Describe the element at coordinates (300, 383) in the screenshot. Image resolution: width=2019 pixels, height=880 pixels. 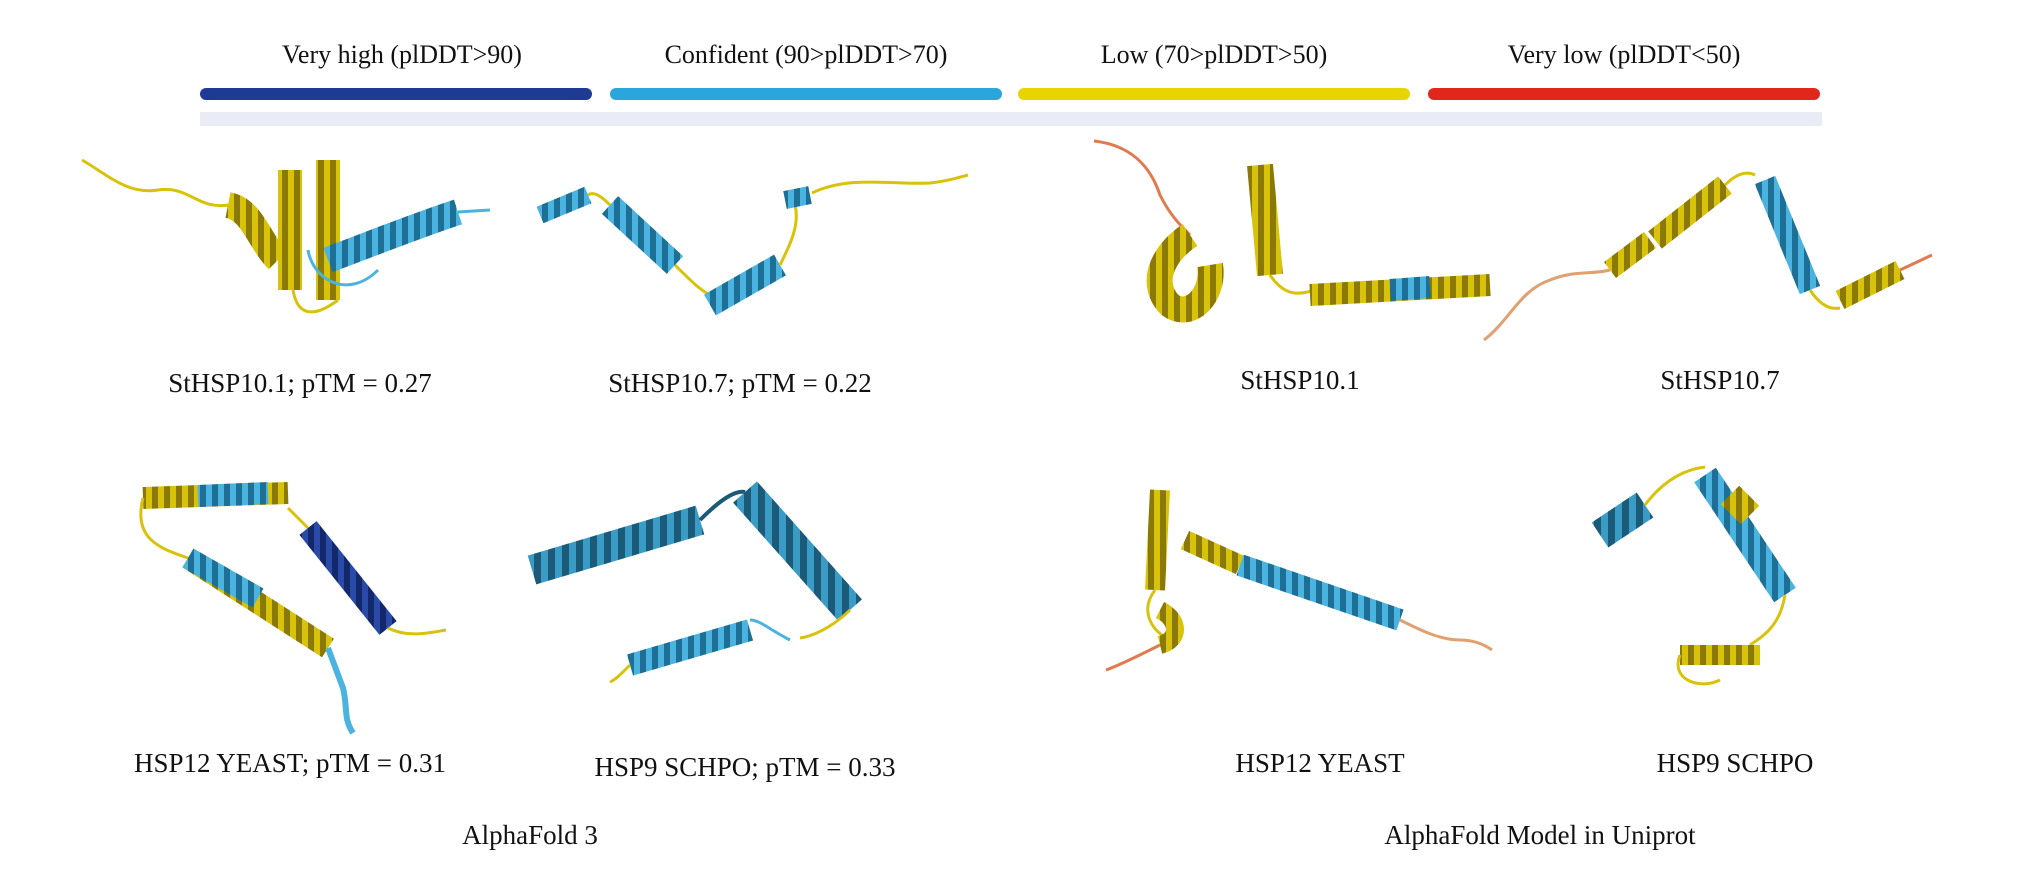
I see `caption-af3-sthsp10-1: StHSP10.1; pTM = 0.27` at that location.